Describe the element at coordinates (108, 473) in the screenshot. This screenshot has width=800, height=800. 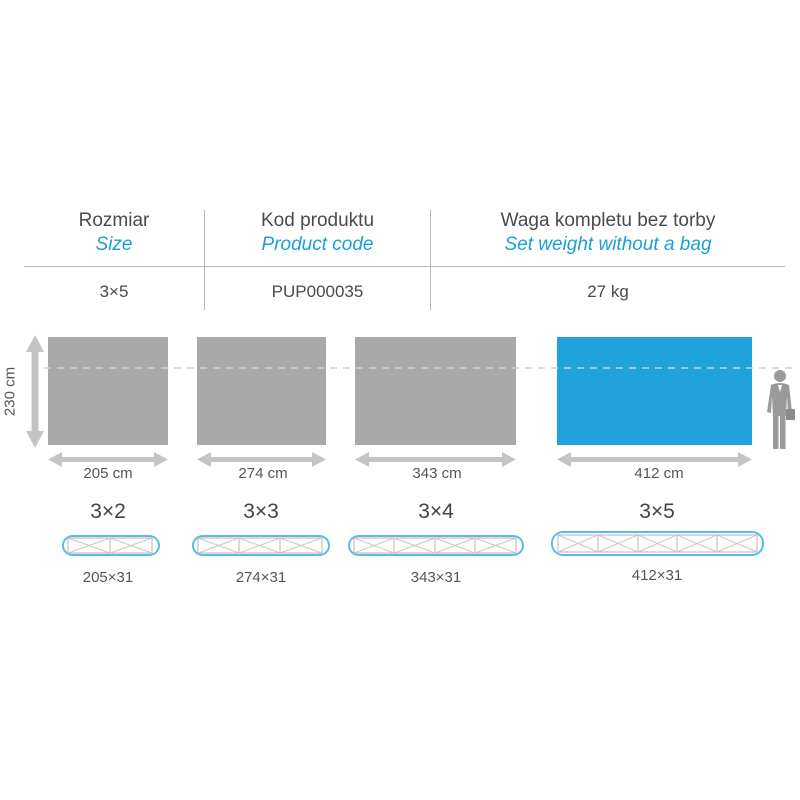
I see `width-label-3x2: 205 cm` at that location.